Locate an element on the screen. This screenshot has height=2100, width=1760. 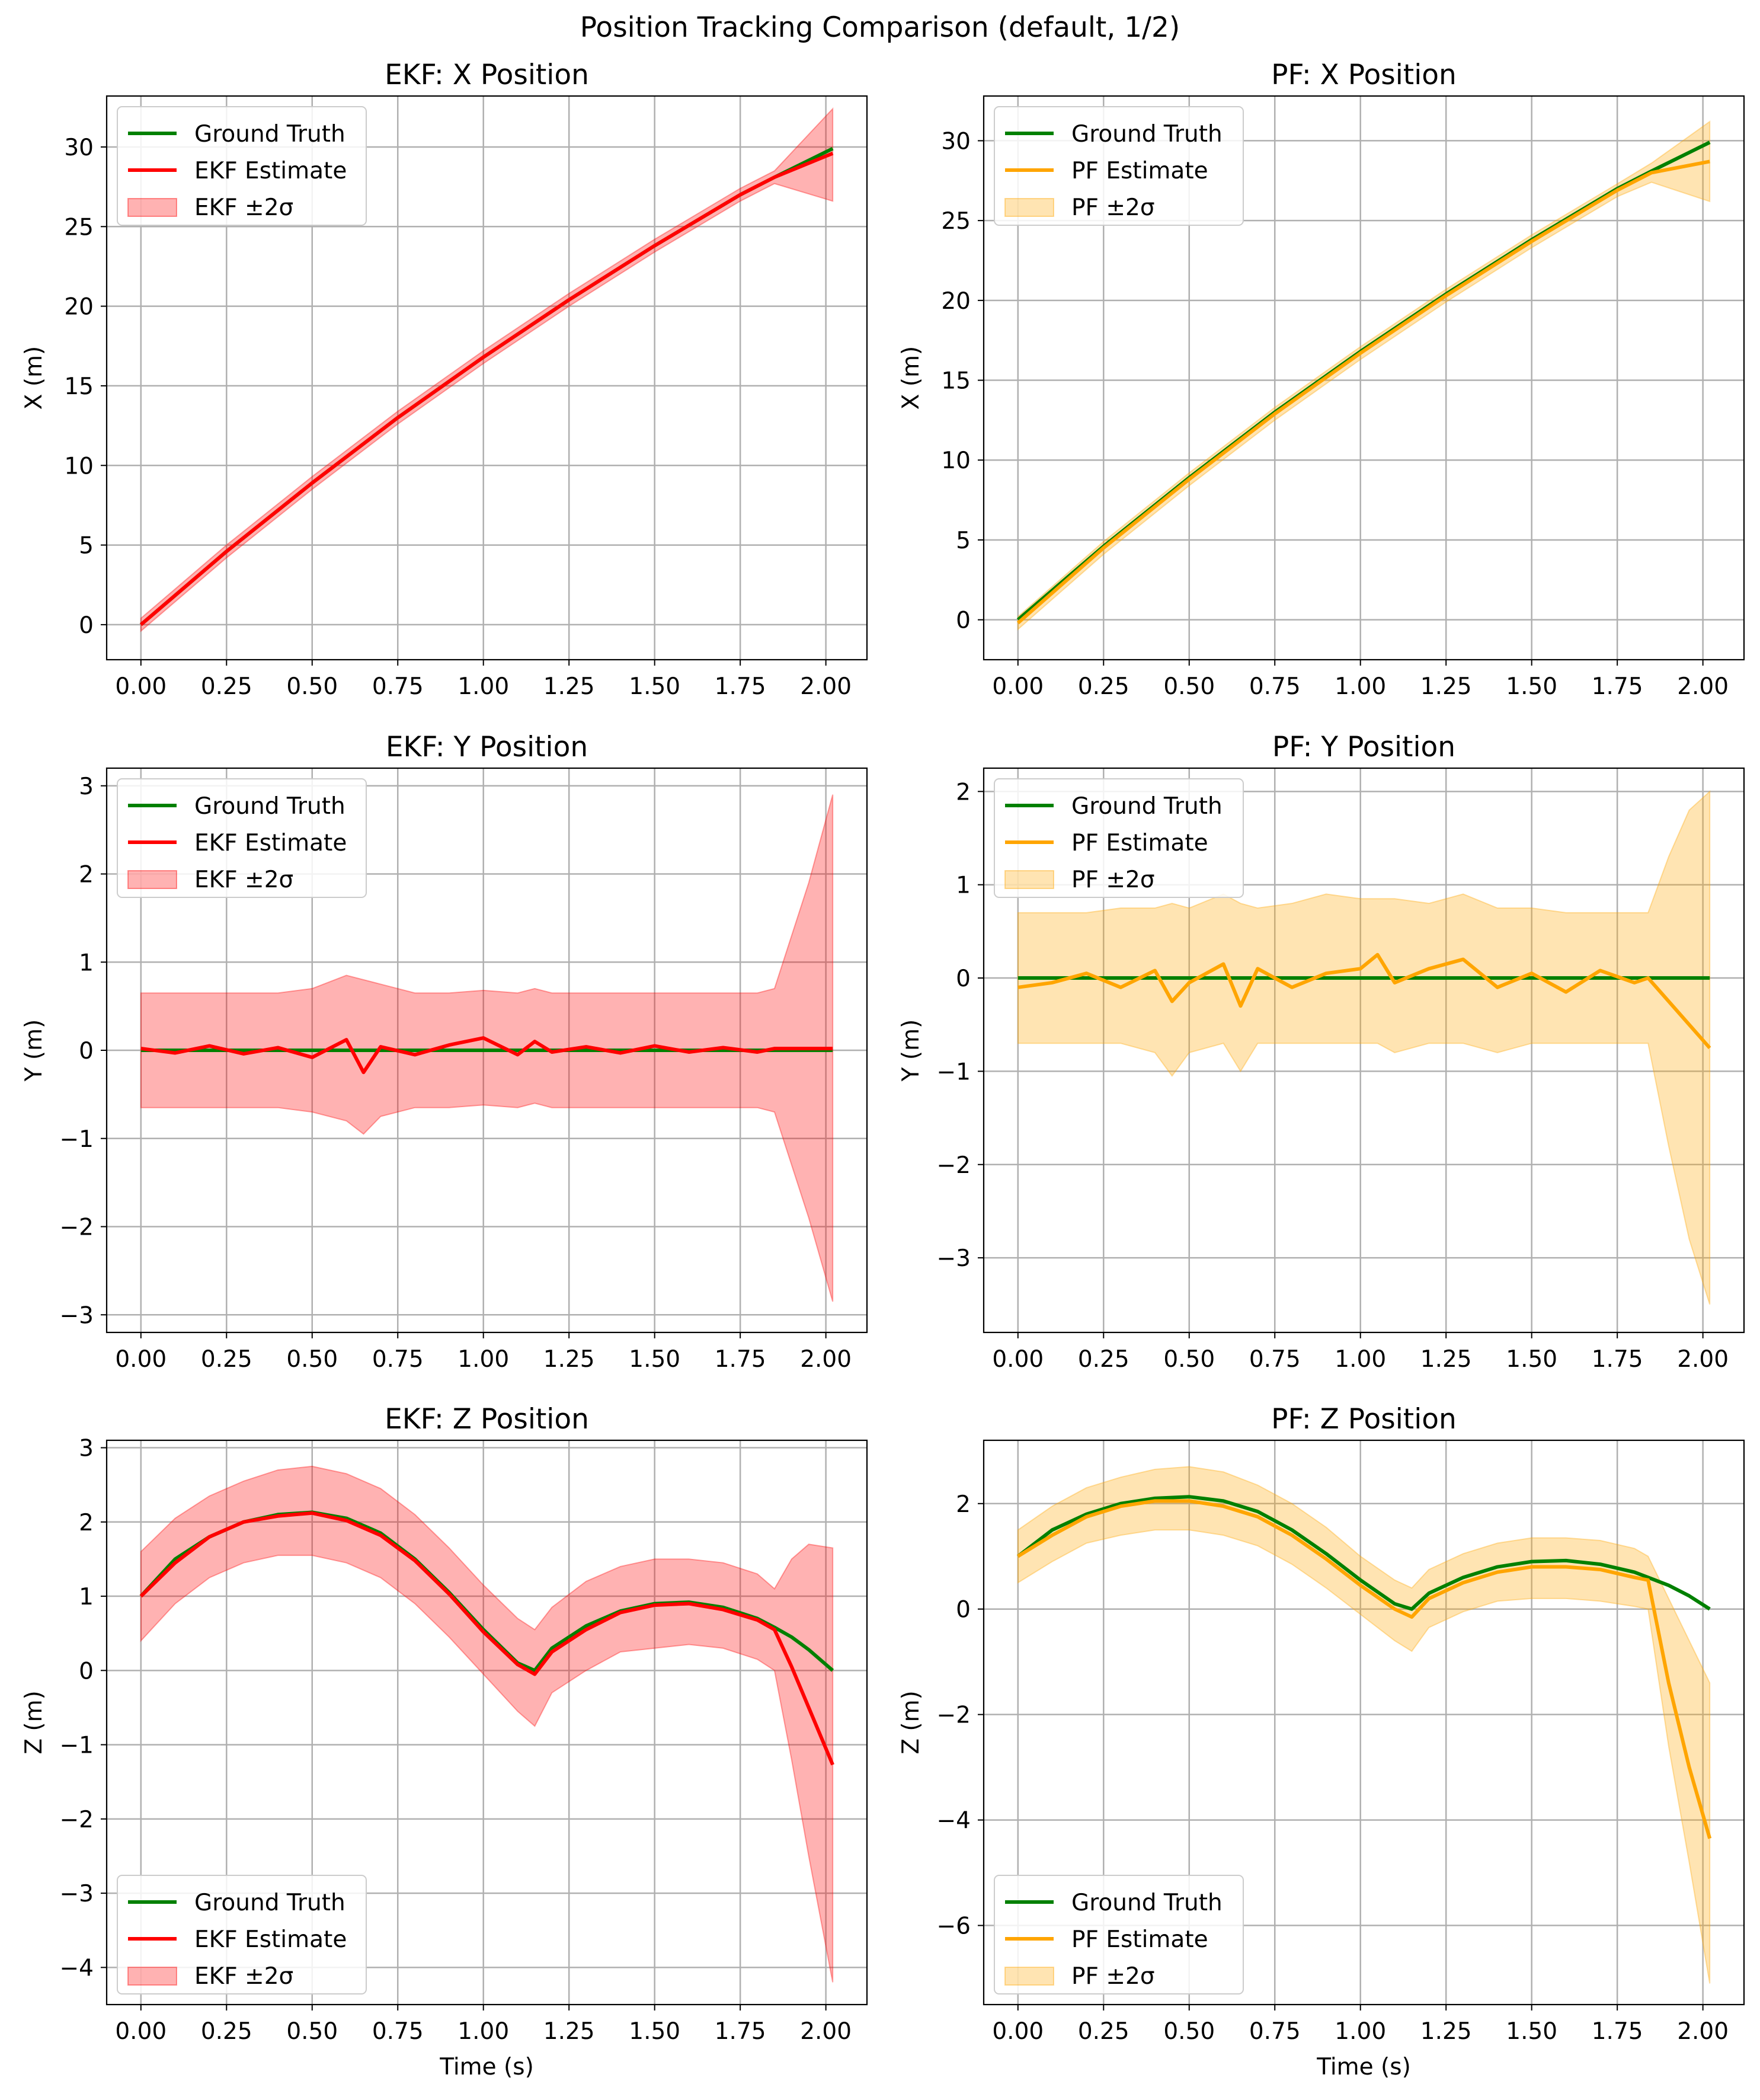
y-axis-label: X (m) is located at coordinates (34, 378).